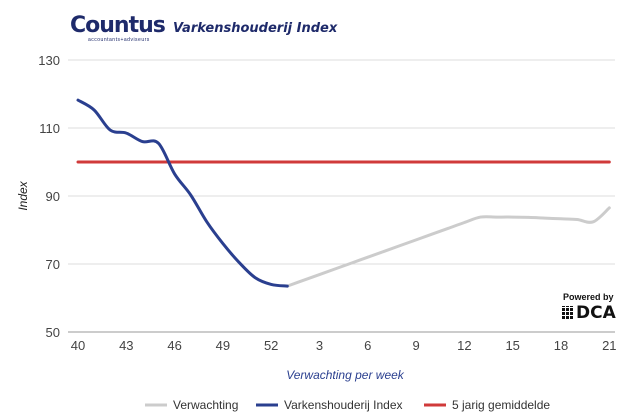 This screenshot has height=415, width=625. Describe the element at coordinates (343, 405) in the screenshot. I see `legend-label: Varkenshouderij Index` at that location.